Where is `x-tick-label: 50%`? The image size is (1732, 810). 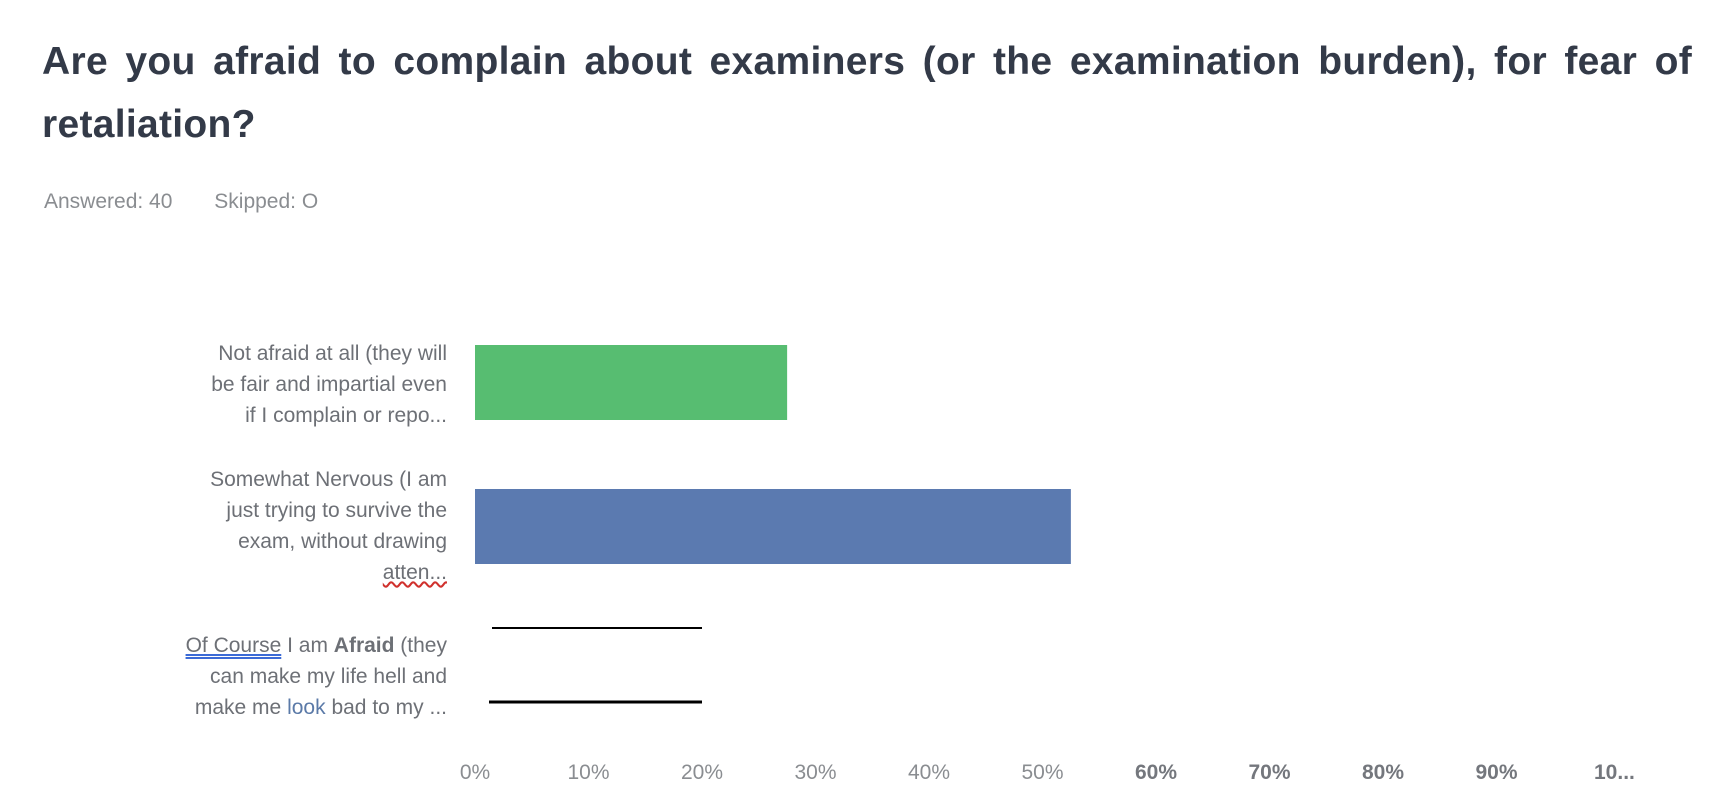 x-tick-label: 50% is located at coordinates (1042, 772).